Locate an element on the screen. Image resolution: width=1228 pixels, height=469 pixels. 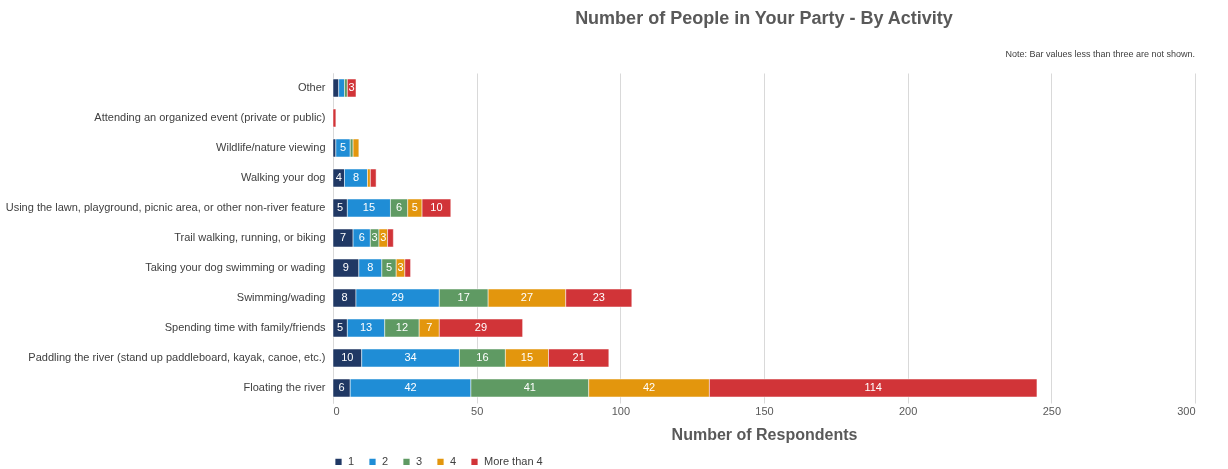
y-tick-label: Trail walking, running, or biking is located at coordinates (250, 237).